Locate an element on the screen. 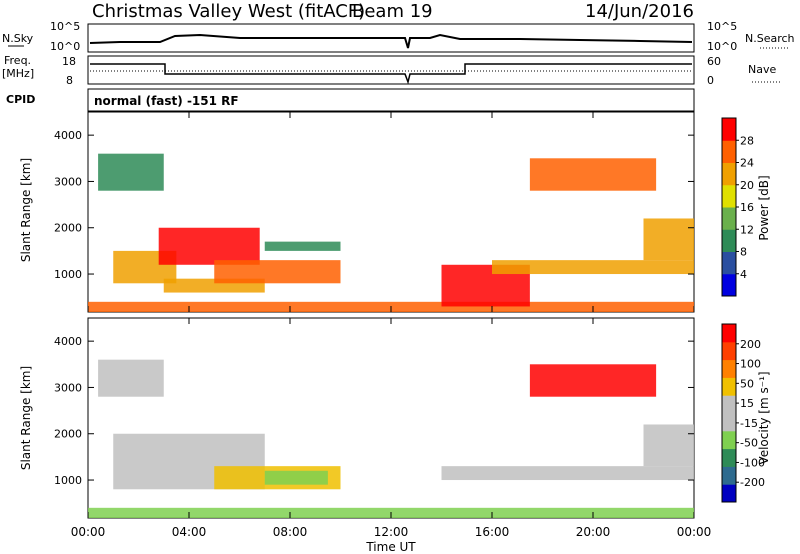  freq-strip: Freq. [MHz] 18 8 Nave 60 0 is located at coordinates (392, 70).